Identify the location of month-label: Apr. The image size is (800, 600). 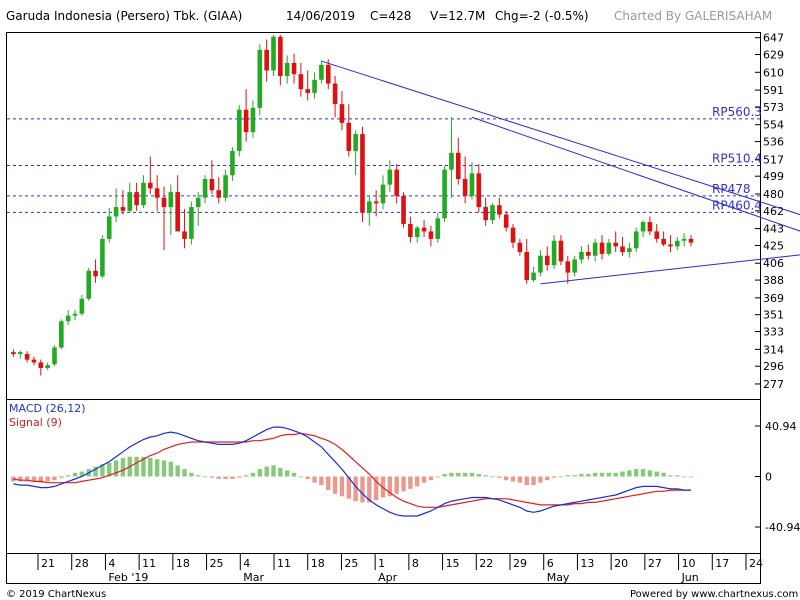
(388, 577).